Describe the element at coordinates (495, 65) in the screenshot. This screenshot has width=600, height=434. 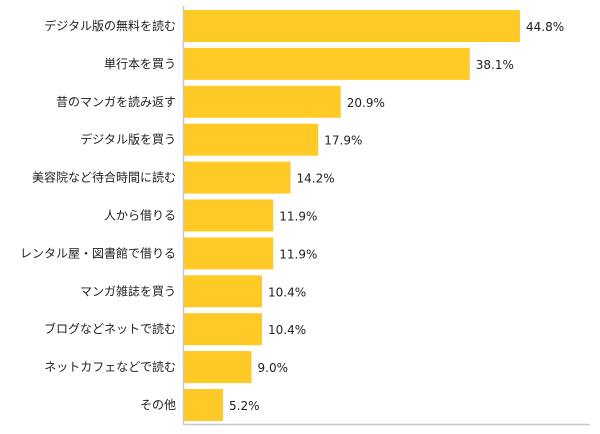
I see `value-label: 38.1%` at that location.